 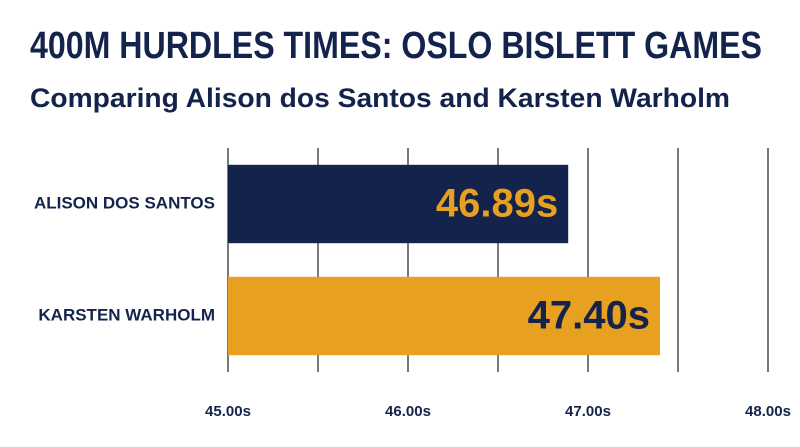 I want to click on y-tick-label: ALISON DOS SANTOS, so click(x=124, y=202).